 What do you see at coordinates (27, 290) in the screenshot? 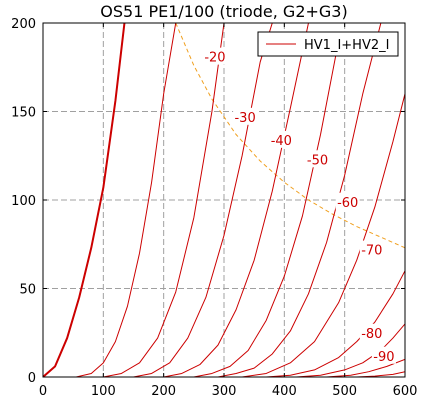
I see `y-tick-label: 50` at bounding box center [27, 290].